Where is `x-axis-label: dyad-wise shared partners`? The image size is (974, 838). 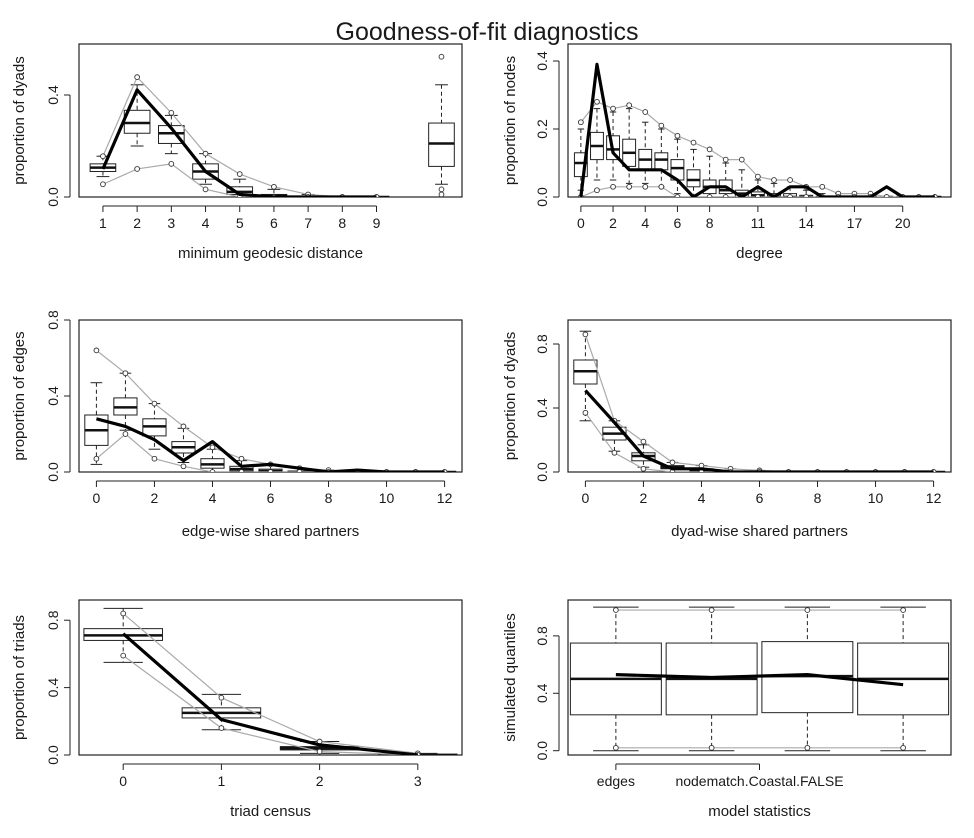
x-axis-label: dyad-wise shared partners is located at coordinates (759, 531).